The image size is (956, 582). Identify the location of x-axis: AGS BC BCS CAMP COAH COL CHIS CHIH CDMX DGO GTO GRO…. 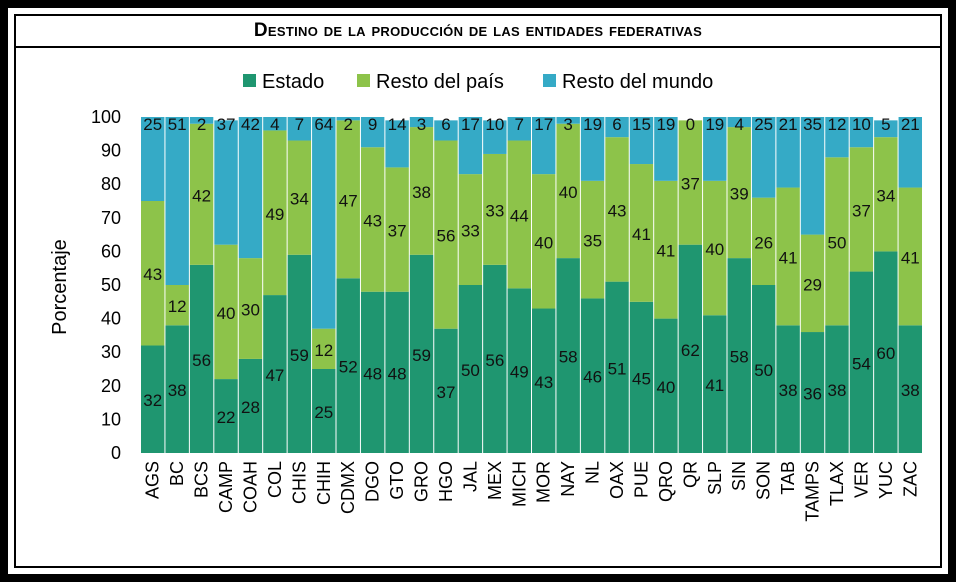
(532, 491).